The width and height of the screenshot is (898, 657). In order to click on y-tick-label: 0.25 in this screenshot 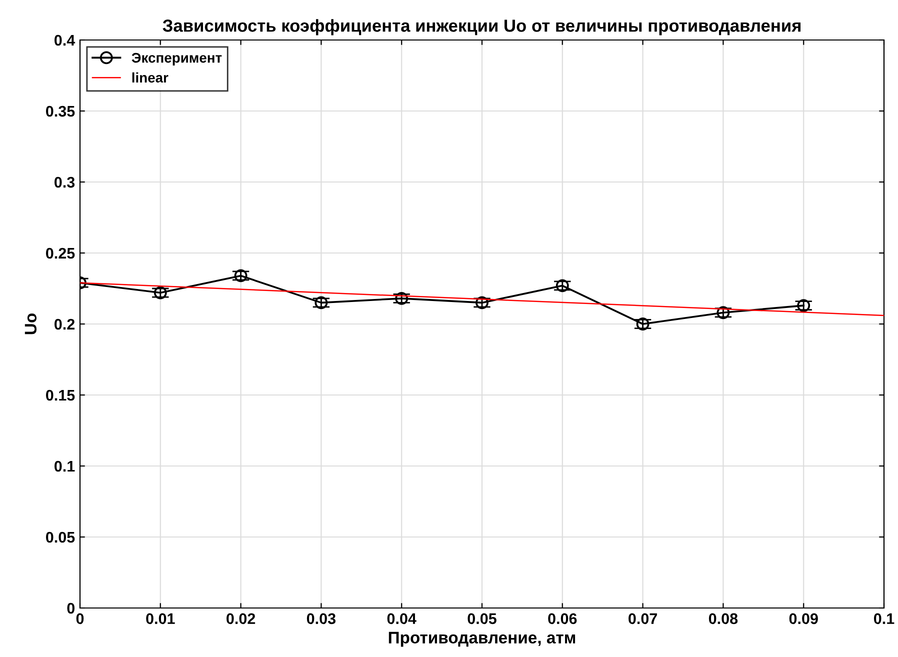, I will do `click(60, 253)`.